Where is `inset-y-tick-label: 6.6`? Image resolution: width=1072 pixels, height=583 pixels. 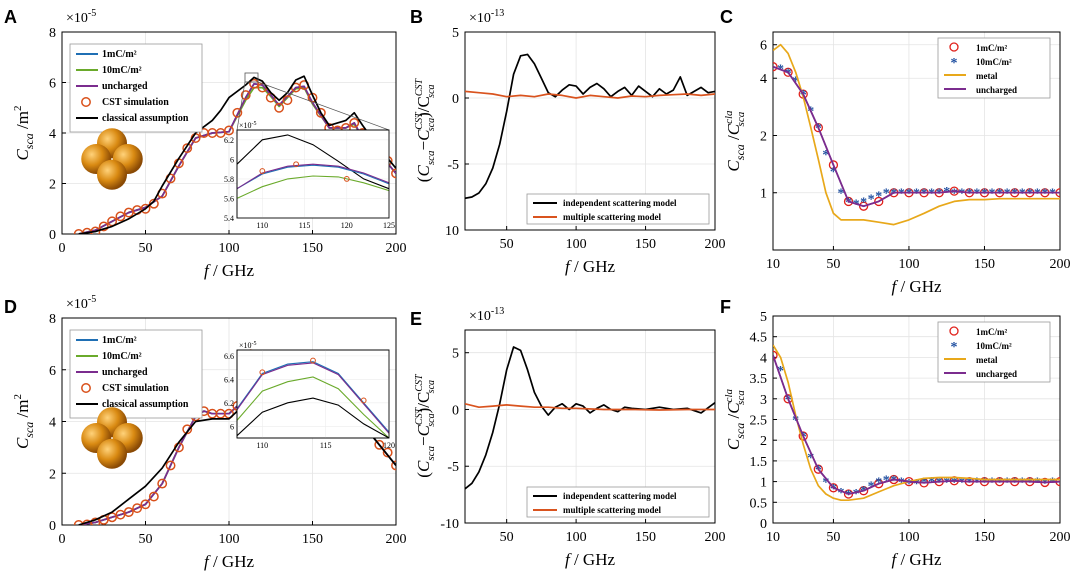 inset-y-tick-label: 6.6 is located at coordinates (229, 356).